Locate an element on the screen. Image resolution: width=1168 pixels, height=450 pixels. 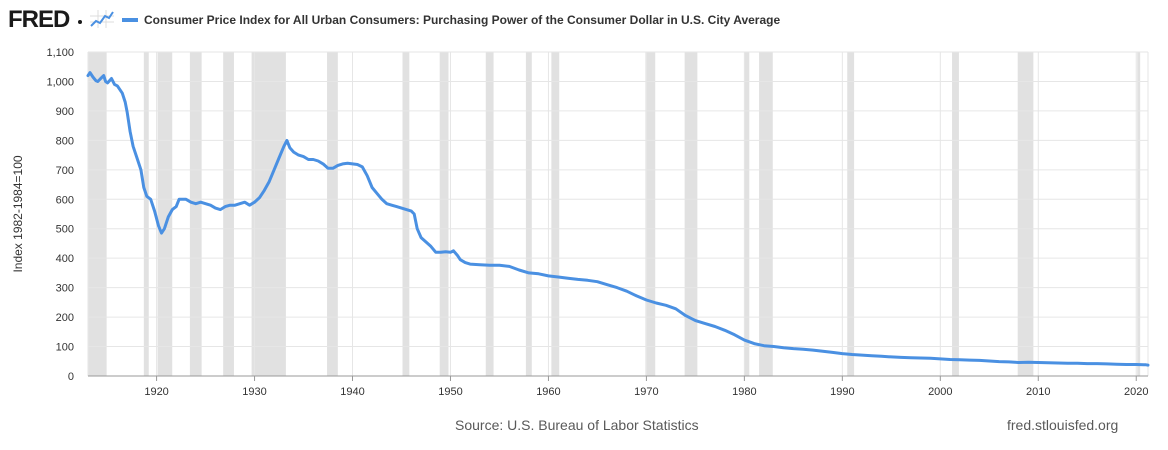
y-tick-label: 1,000 is located at coordinates (60, 82).